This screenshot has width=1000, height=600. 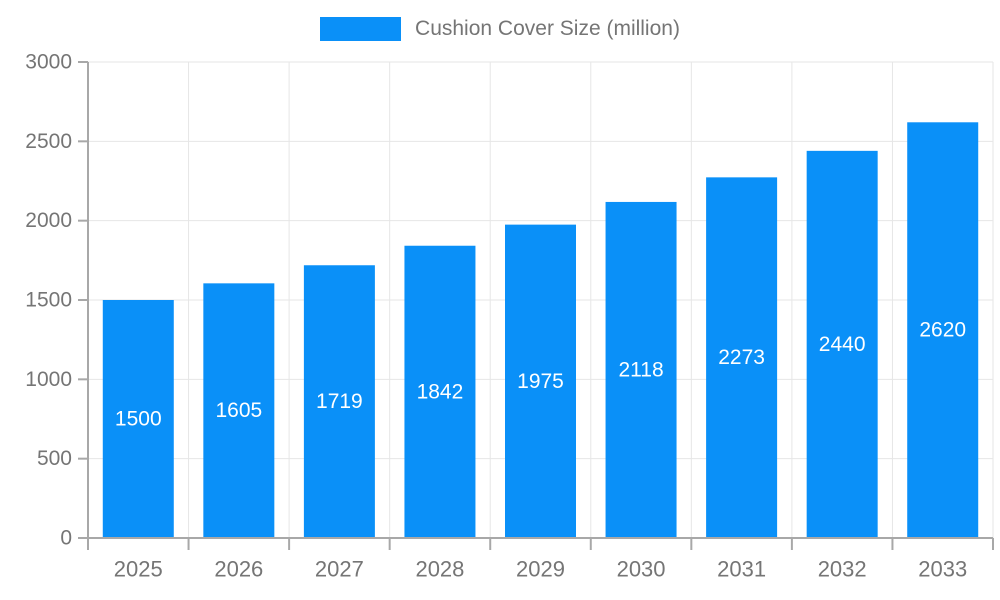 What do you see at coordinates (138, 569) in the screenshot?
I see `x-tick-label: 2025` at bounding box center [138, 569].